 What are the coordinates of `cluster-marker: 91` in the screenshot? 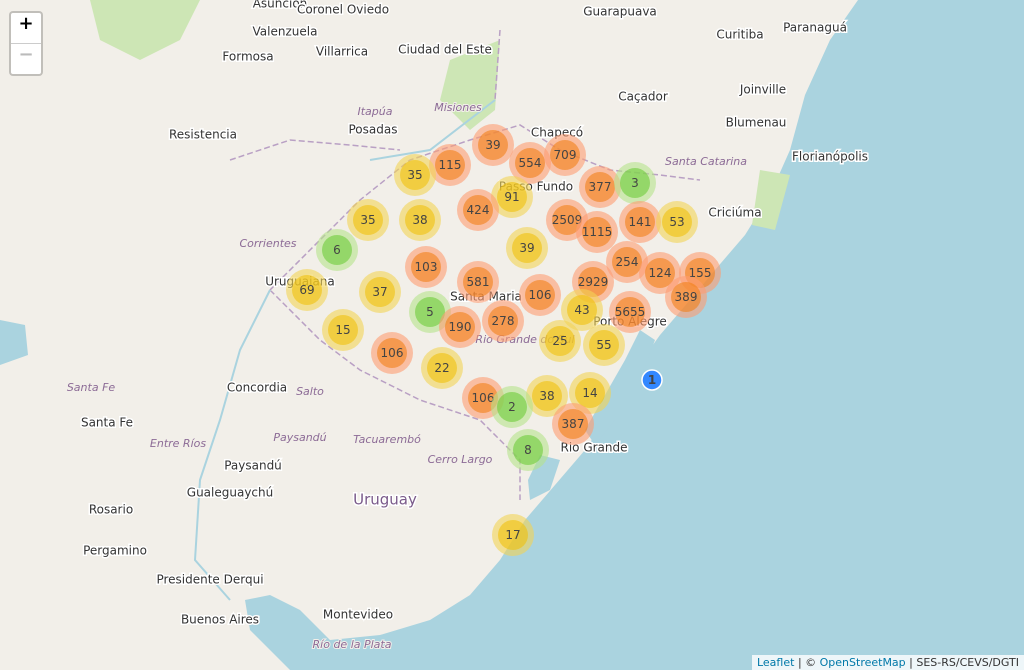 It's located at (512, 197).